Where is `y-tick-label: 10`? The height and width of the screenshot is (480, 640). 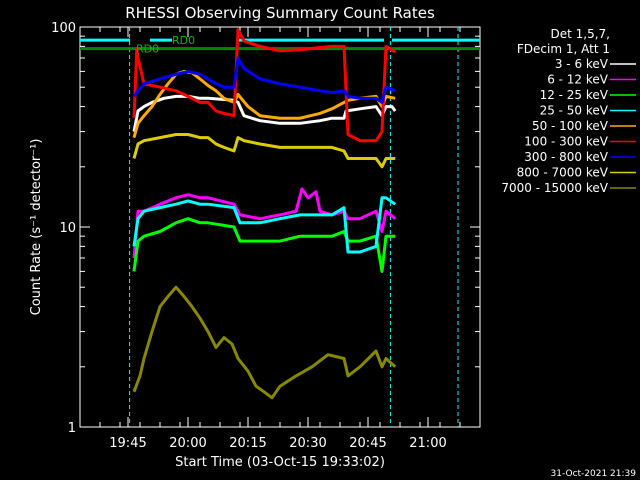 y-tick-label: 10 is located at coordinates (67, 228).